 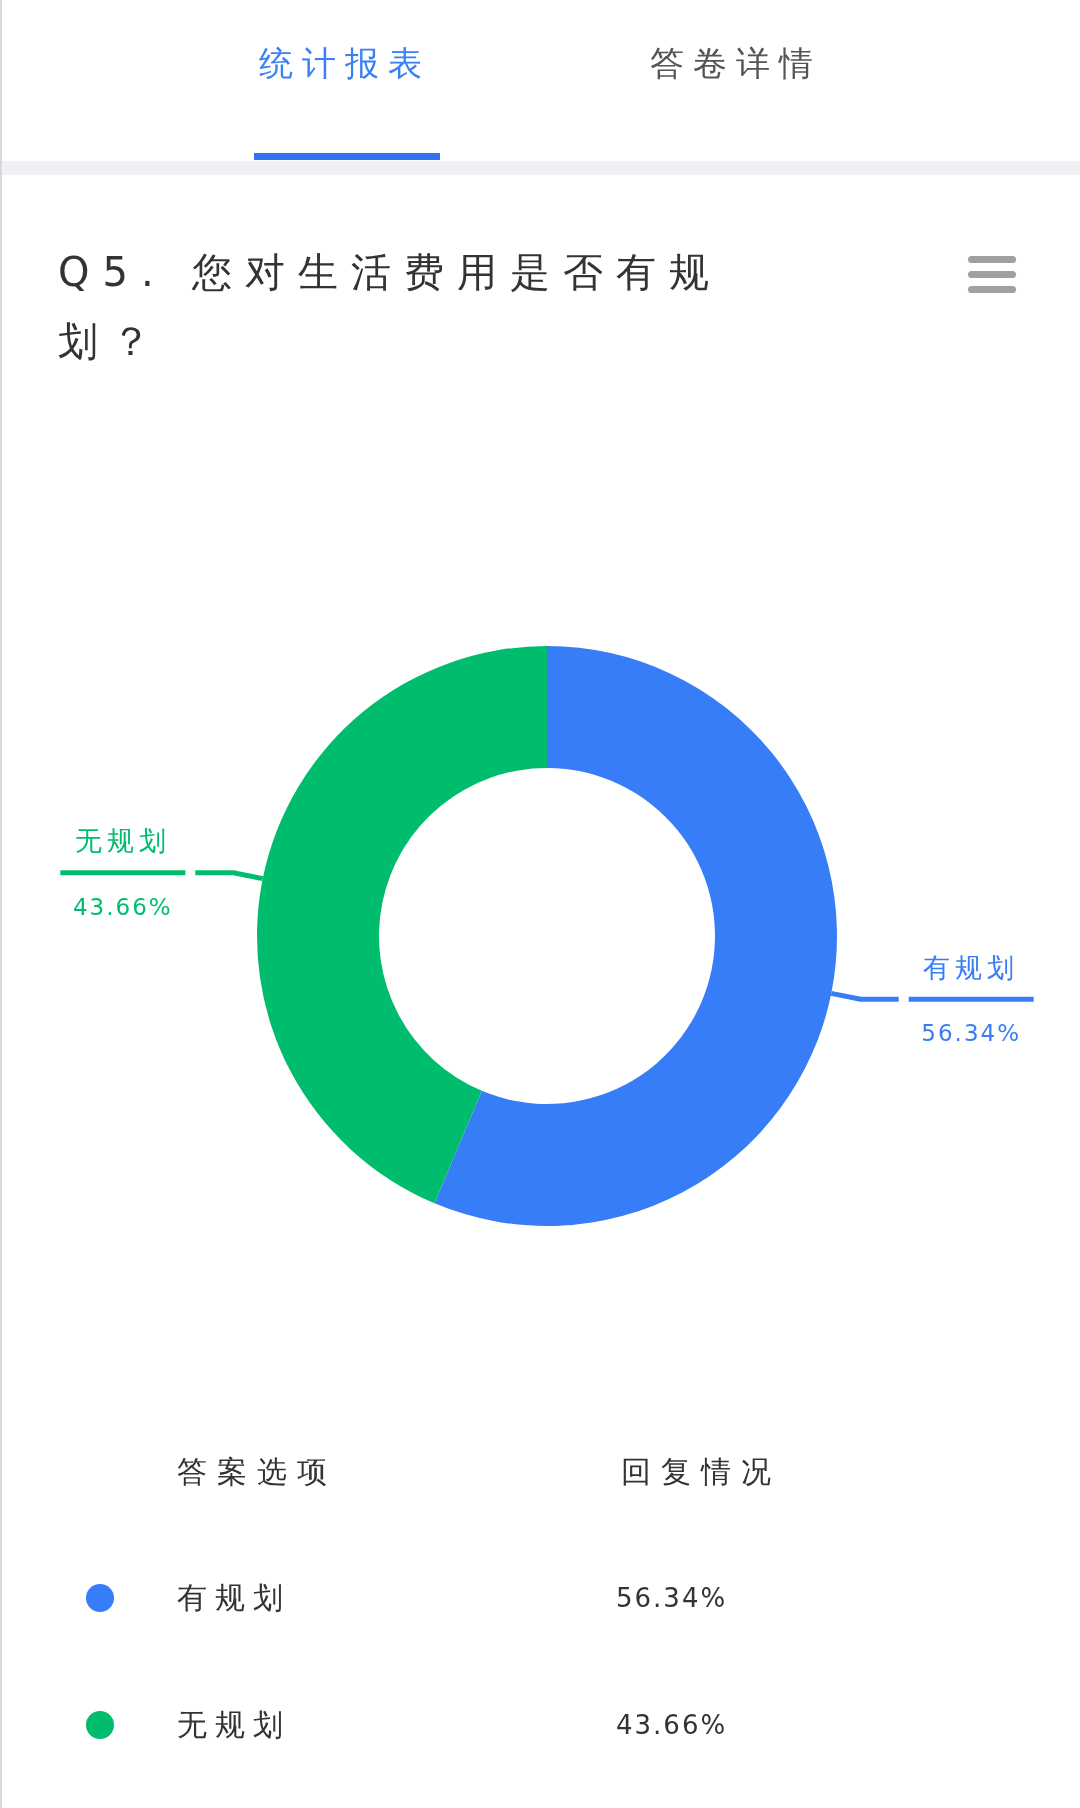 I want to click on legend-label: 无规划, so click(x=234, y=1724).